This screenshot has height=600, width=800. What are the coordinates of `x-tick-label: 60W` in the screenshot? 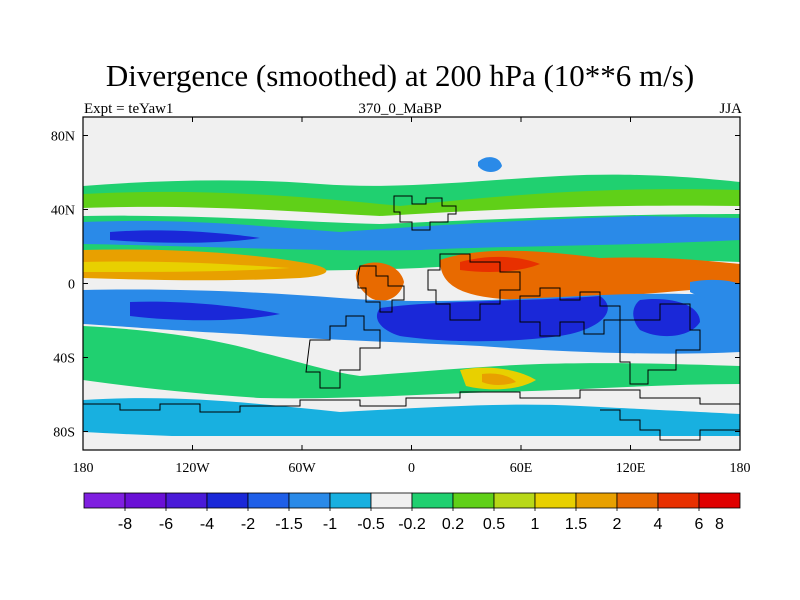 It's located at (302, 468).